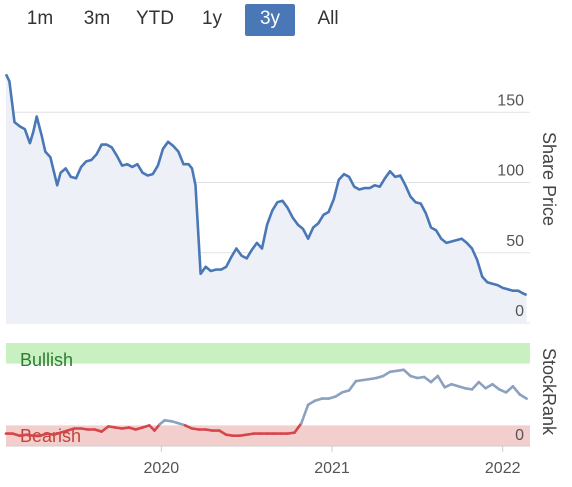 Image resolution: width=572 pixels, height=487 pixels. I want to click on range-ytd-button: YTD, so click(155, 18).